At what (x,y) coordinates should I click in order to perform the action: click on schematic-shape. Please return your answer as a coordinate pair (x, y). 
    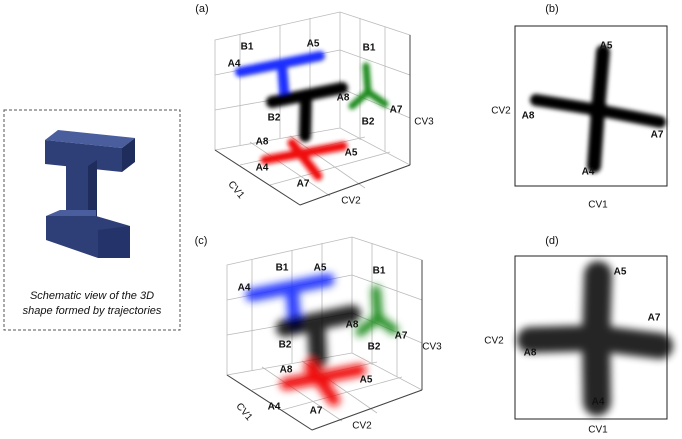
    Looking at the image, I should click on (90, 194).